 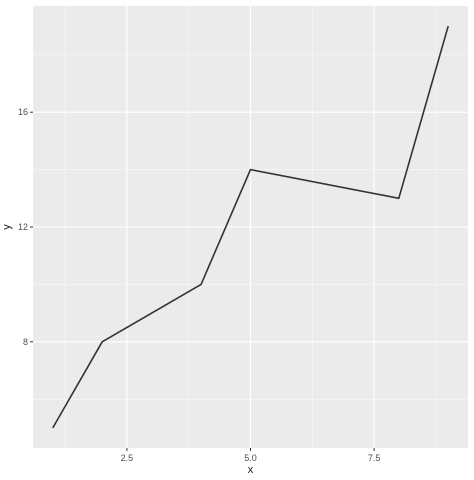 I want to click on y-tick-label: 8, so click(x=25, y=342).